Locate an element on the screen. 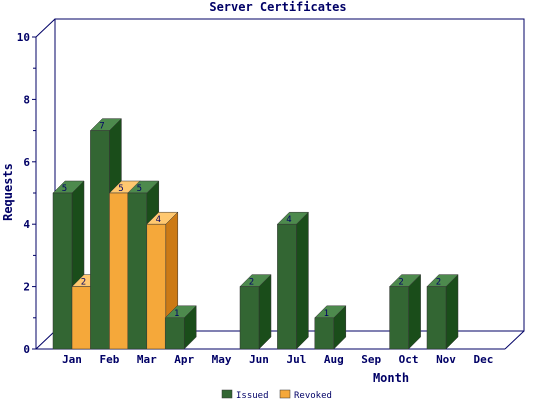 The image size is (550, 400). y-axis-ticks: 0 2 4 6 8 10 is located at coordinates (26, 193).